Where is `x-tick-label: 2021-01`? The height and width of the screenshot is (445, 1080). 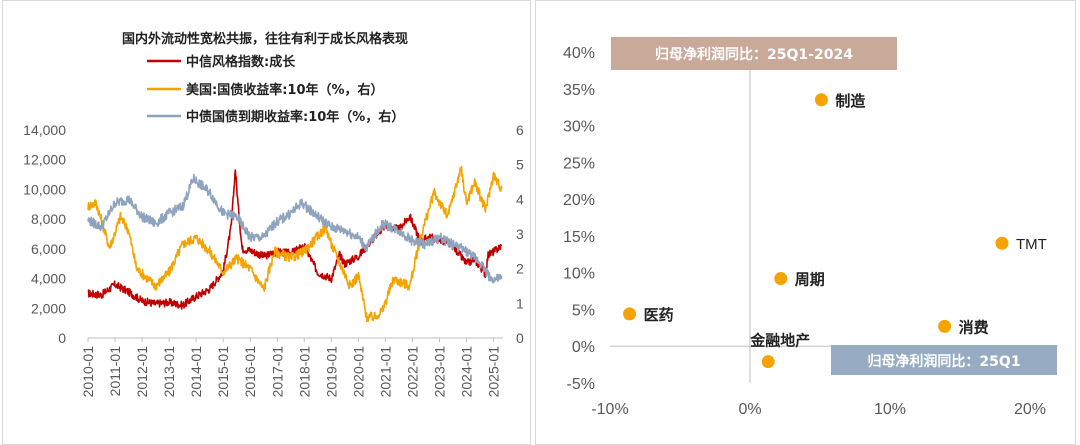
x-tick-label: 2021-01 is located at coordinates (385, 372).